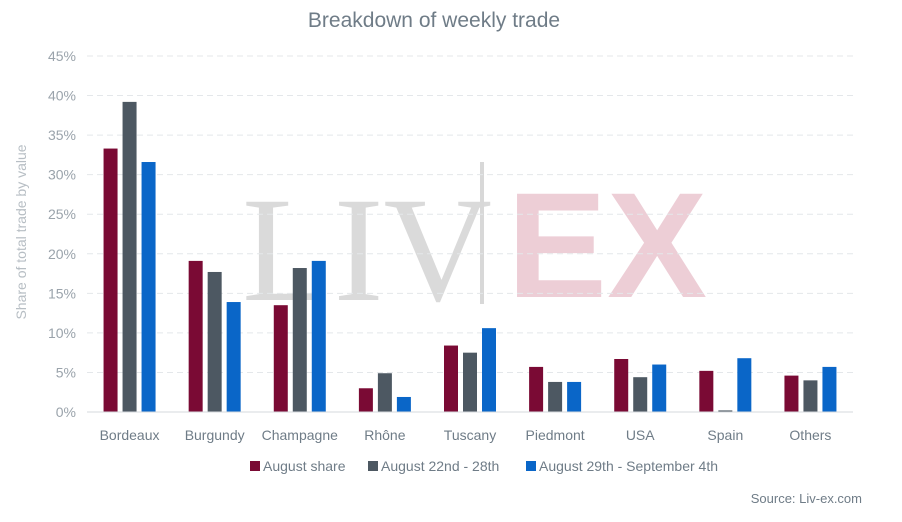  Describe the element at coordinates (62, 175) in the screenshot. I see `y-tick-label: 30%` at that location.